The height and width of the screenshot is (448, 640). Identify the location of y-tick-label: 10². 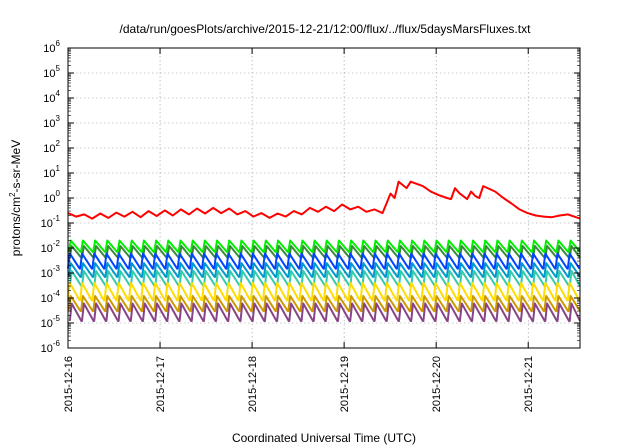
(51, 147).